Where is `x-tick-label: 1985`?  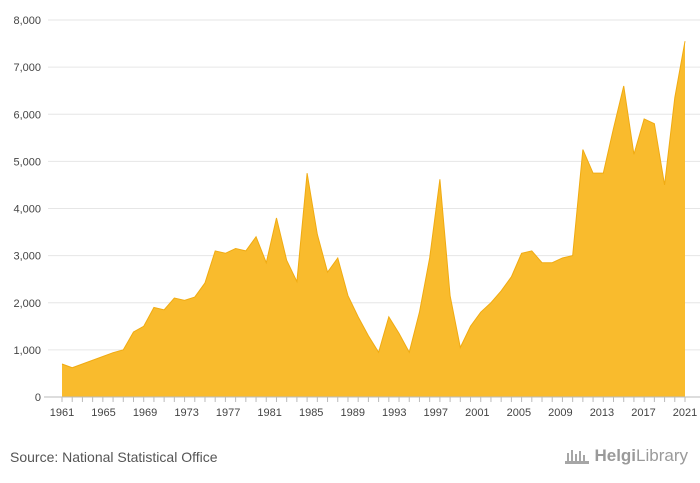 x-tick-label: 1985 is located at coordinates (311, 413).